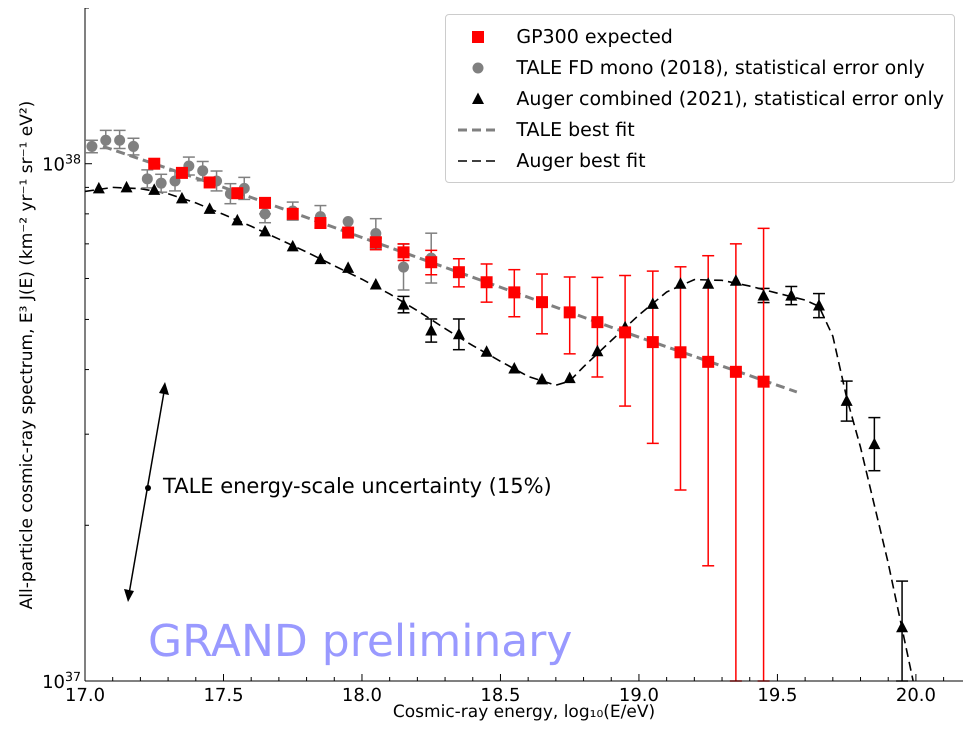  Describe the element at coordinates (357, 486) in the screenshot. I see `annotation: TALE energy-scale uncertainty (15%)` at that location.